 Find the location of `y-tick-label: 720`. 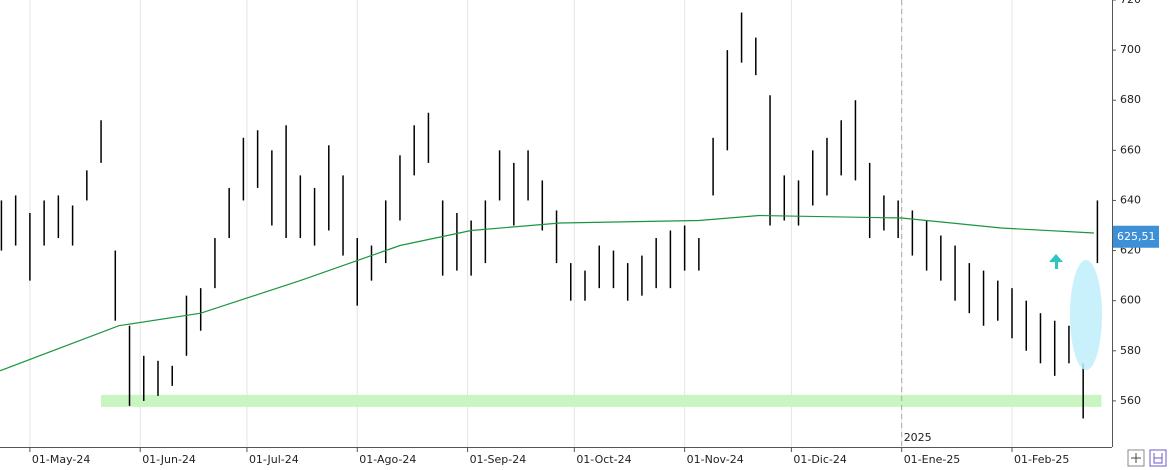

y-tick-label: 720 is located at coordinates (1130, 3).